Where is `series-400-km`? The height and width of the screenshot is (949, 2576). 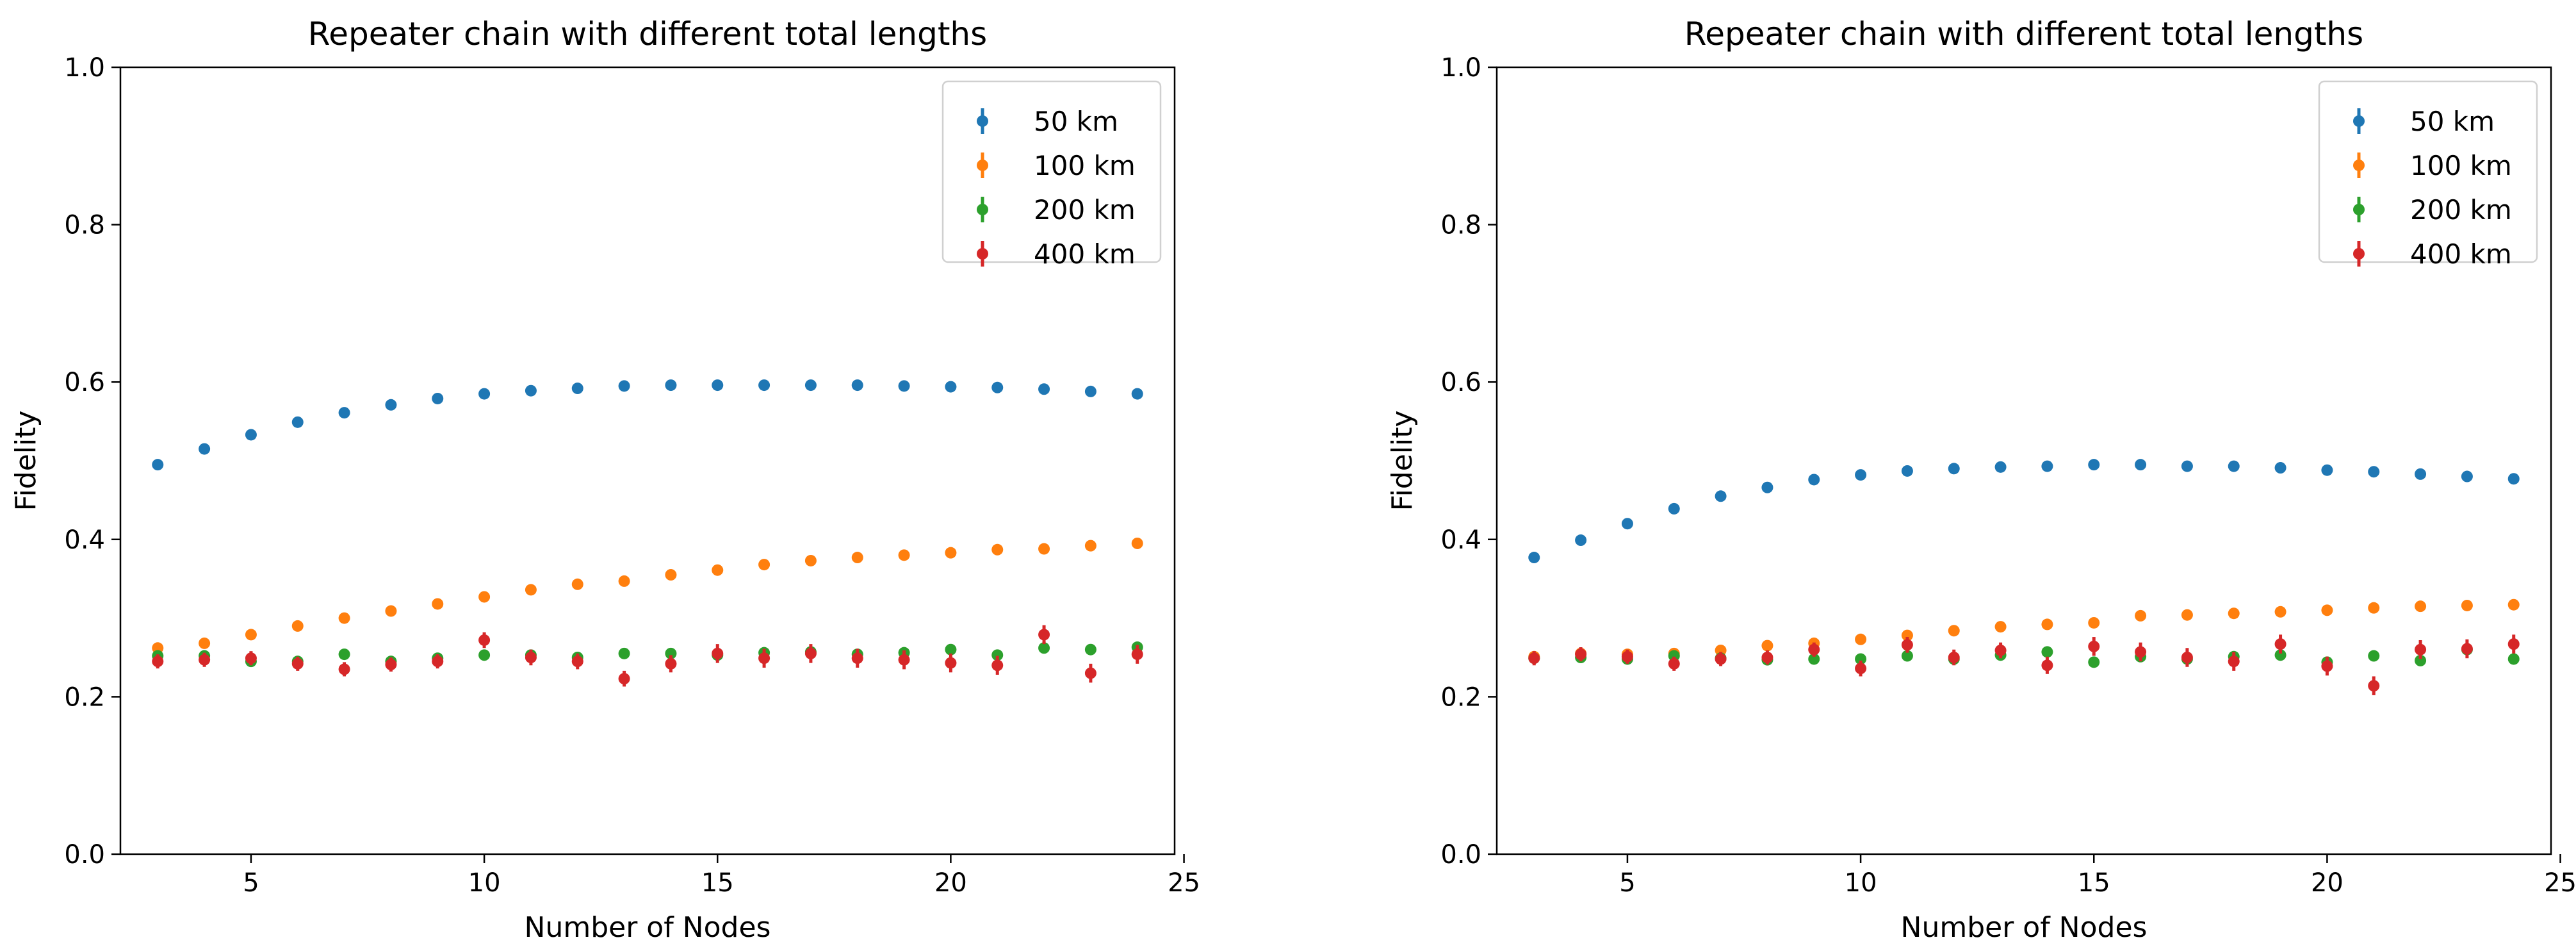
series-400-km is located at coordinates (647, 656).